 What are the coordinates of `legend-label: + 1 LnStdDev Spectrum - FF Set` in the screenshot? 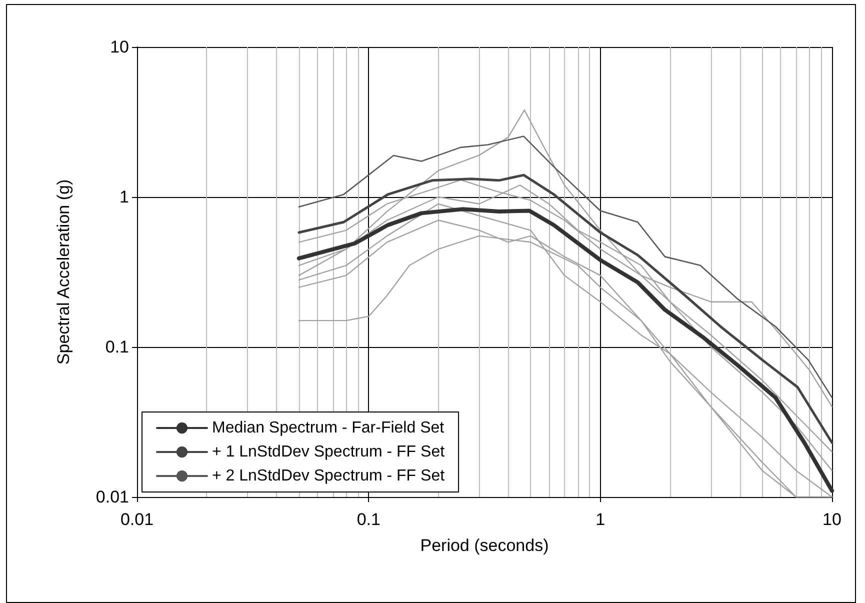 It's located at (329, 452).